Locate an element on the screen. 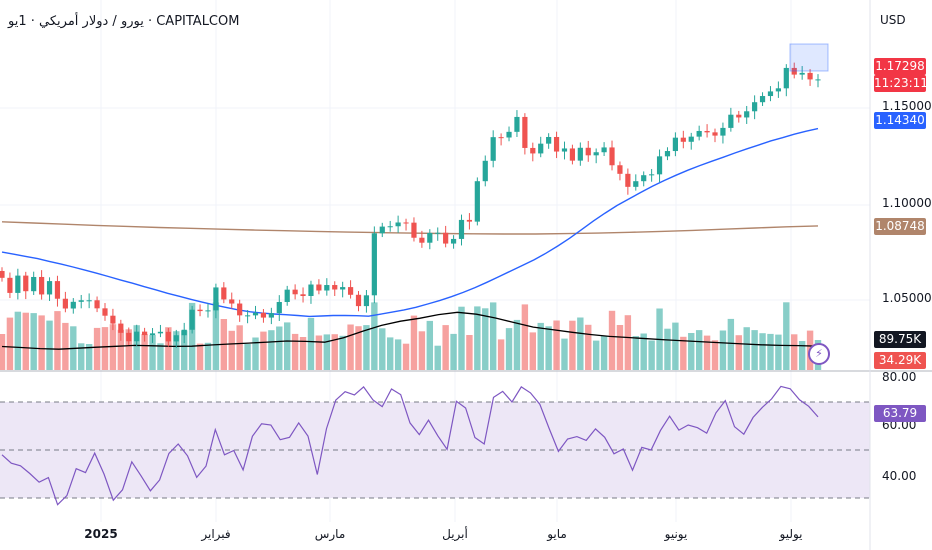 The image size is (932, 550). symbol-title: يورو / دولار أمريكي · 1يو · CAPITALCOM is located at coordinates (124, 21).